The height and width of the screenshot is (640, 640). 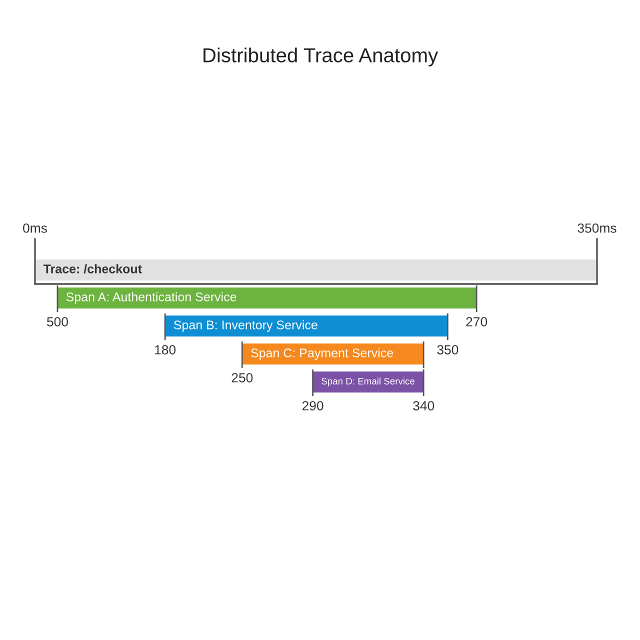 I want to click on annotation: 290, so click(x=313, y=405).